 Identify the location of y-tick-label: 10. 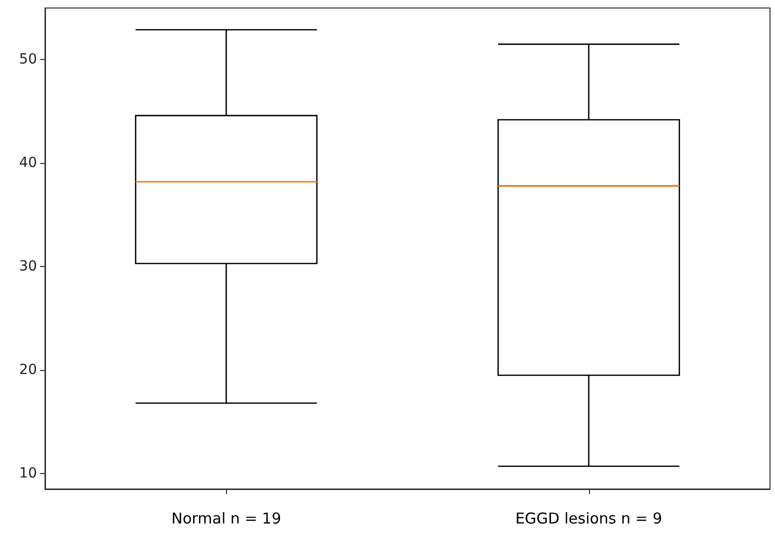
(28, 473).